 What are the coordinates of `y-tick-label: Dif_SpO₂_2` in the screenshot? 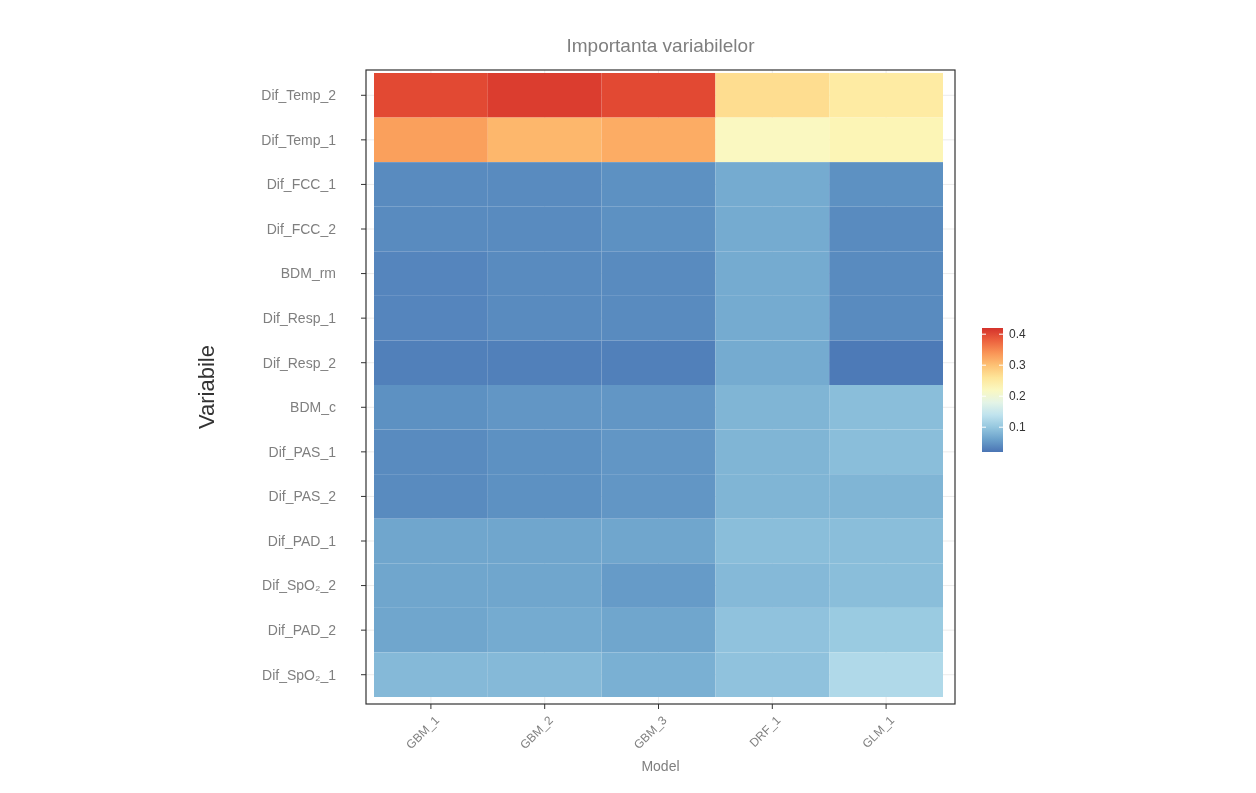 It's located at (299, 585).